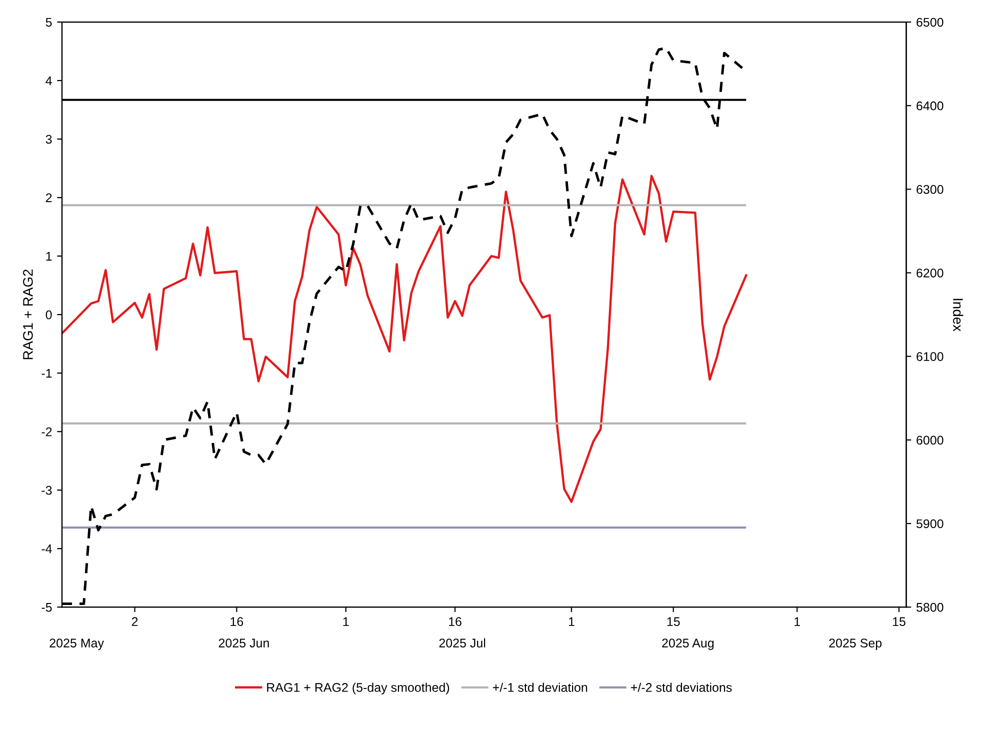  I want to click on y2-tick-label: 6000, so click(930, 440).